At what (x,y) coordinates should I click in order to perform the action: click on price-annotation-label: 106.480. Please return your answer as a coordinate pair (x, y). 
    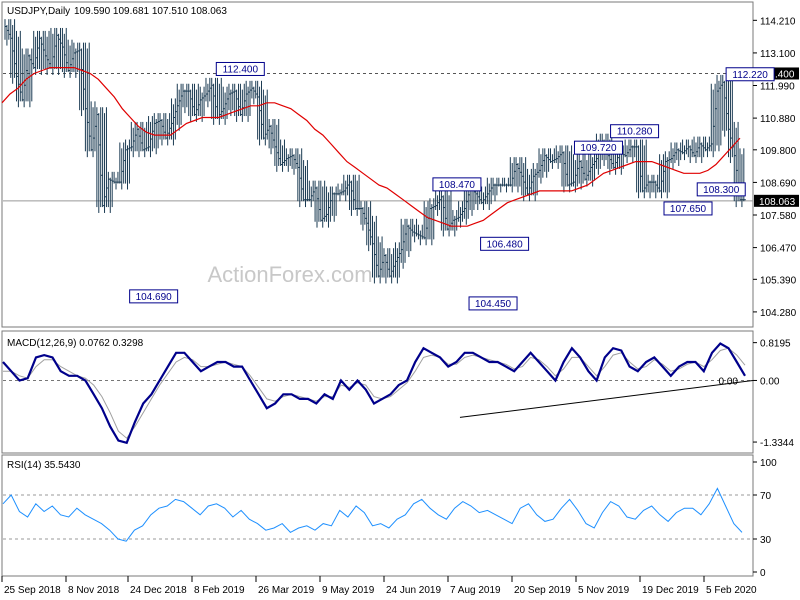
    Looking at the image, I should click on (505, 244).